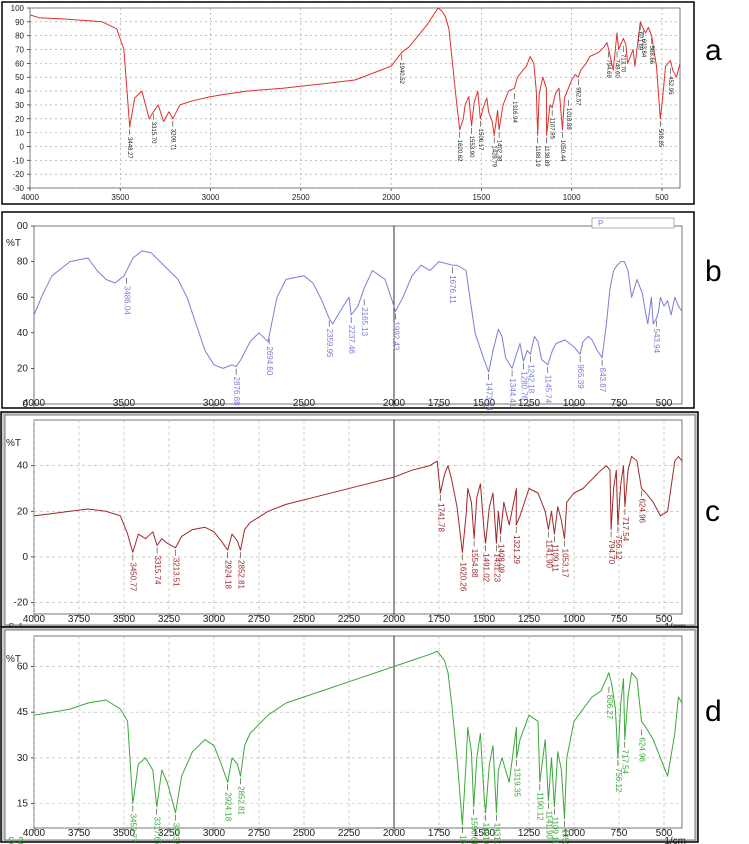 This screenshot has width=749, height=844. What do you see at coordinates (228, 806) in the screenshot?
I see `peak-label: 2924.18` at bounding box center [228, 806].